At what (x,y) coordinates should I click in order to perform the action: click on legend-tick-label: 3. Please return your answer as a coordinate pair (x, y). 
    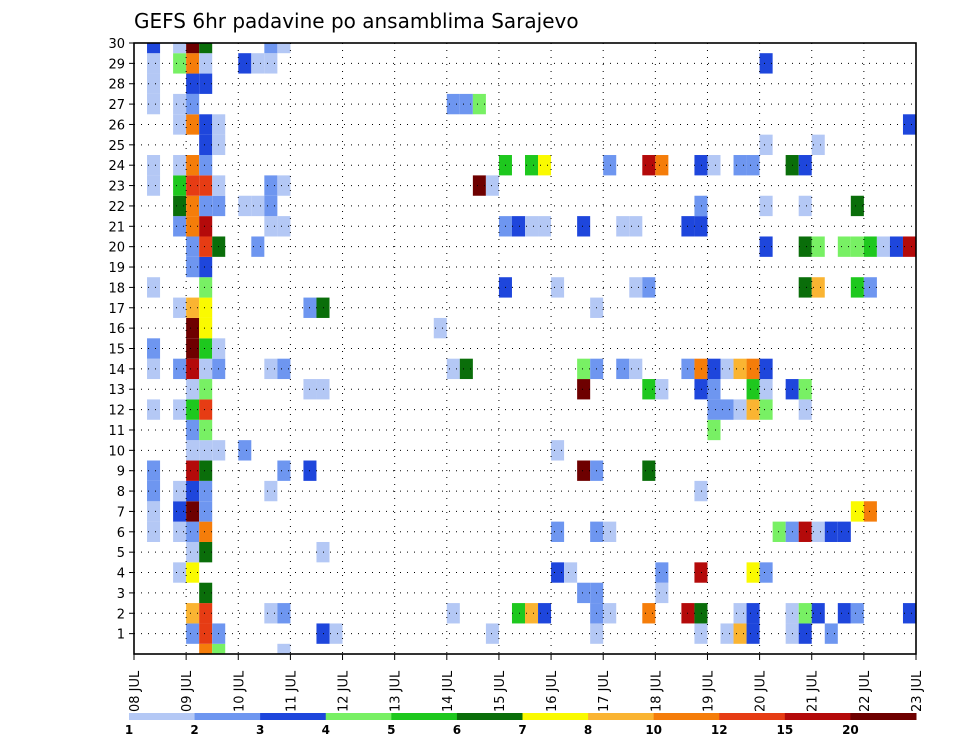
    Looking at the image, I should click on (260, 730).